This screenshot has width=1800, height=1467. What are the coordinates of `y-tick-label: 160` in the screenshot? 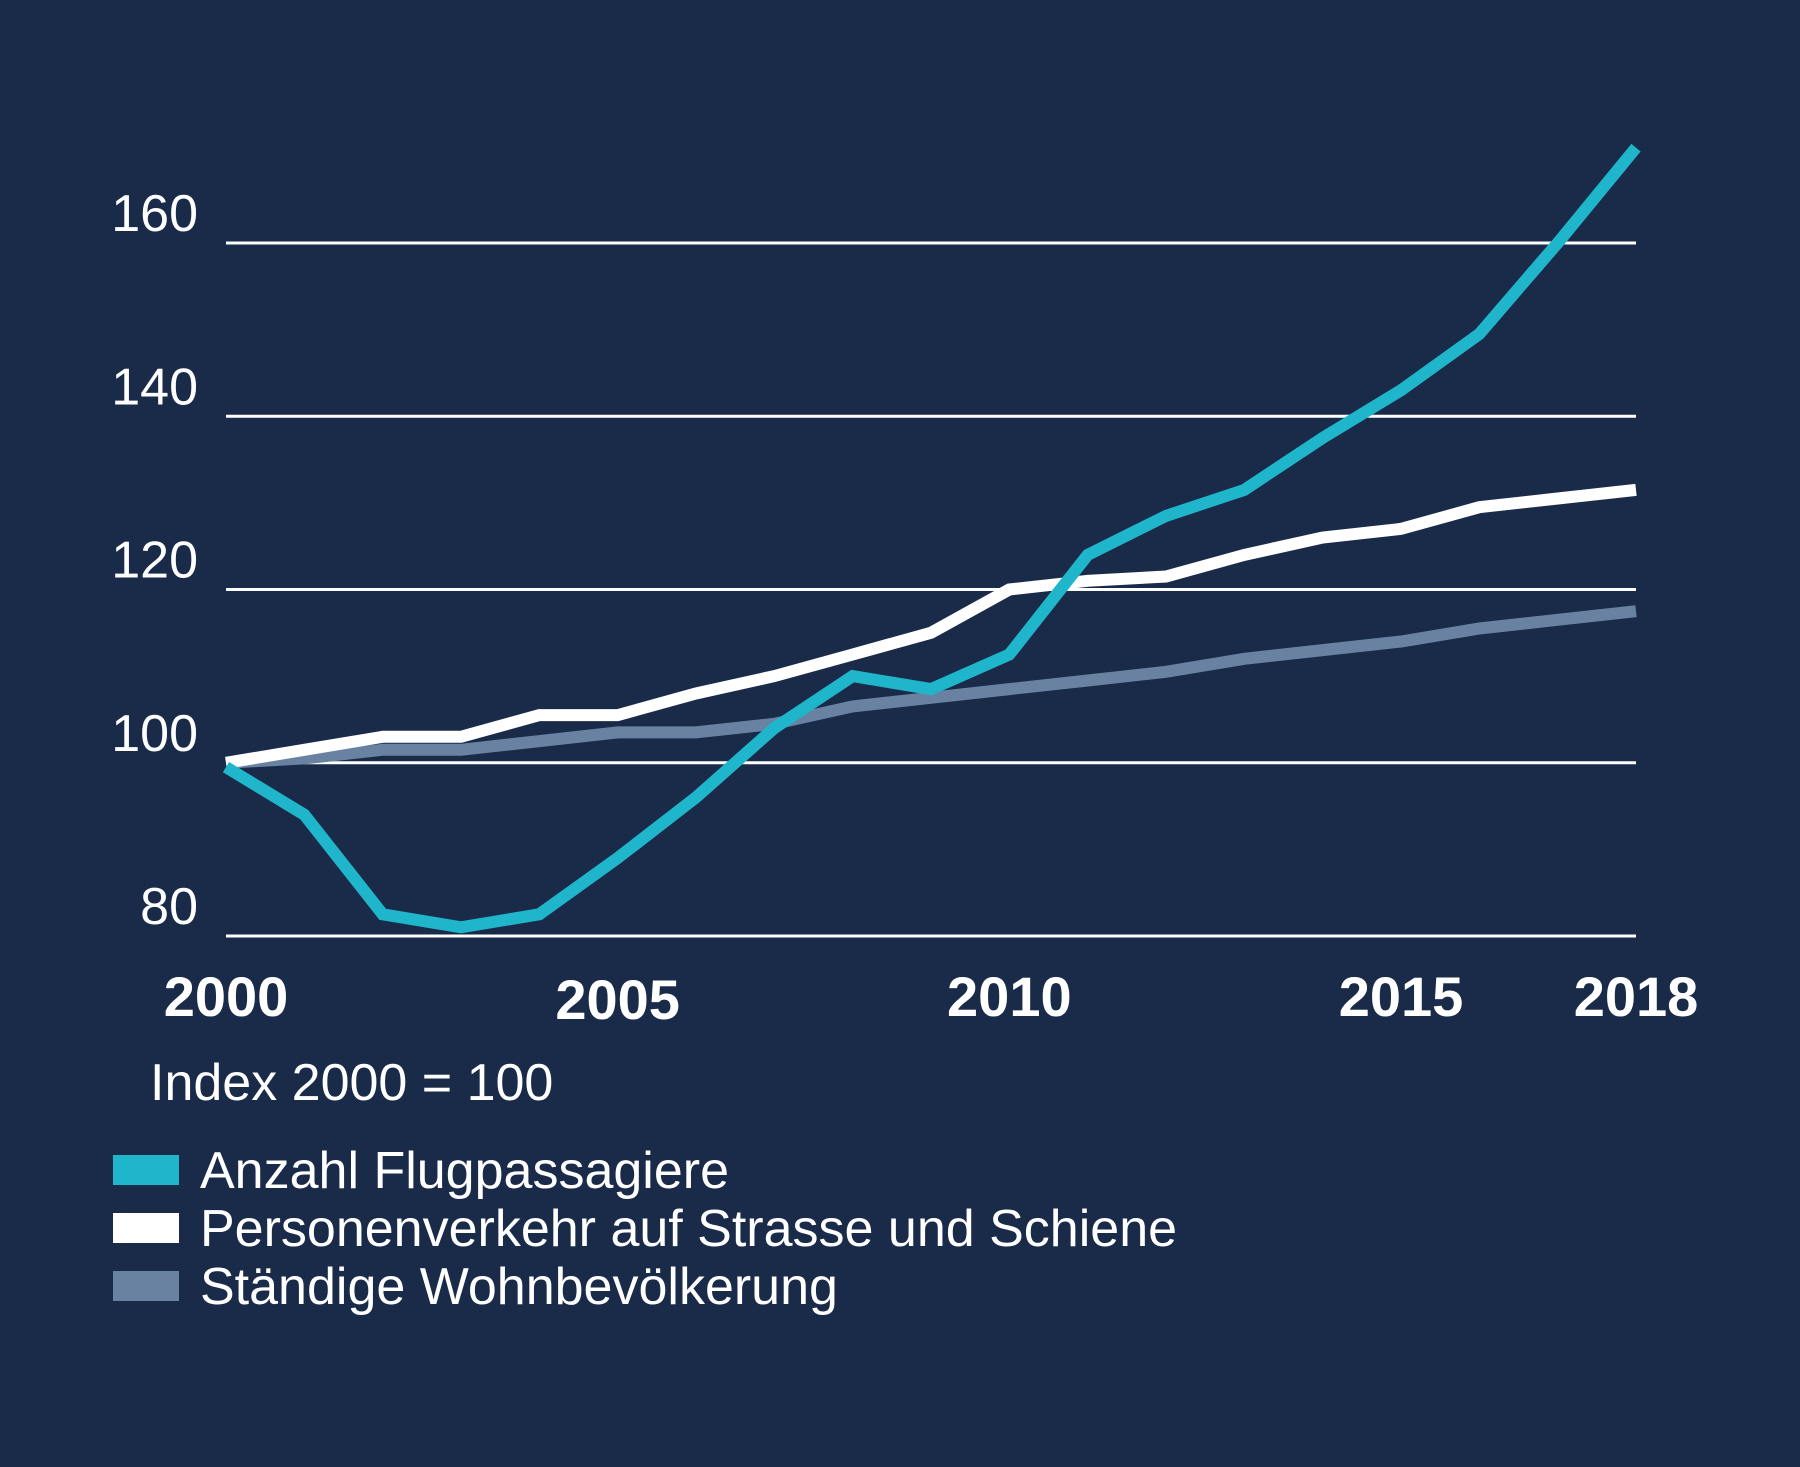 It's located at (154, 214).